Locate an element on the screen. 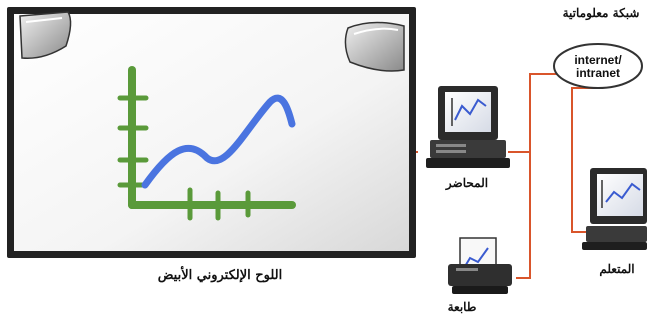 The width and height of the screenshot is (647, 322). network-label: شبكة معلوماتية is located at coordinates (601, 13).